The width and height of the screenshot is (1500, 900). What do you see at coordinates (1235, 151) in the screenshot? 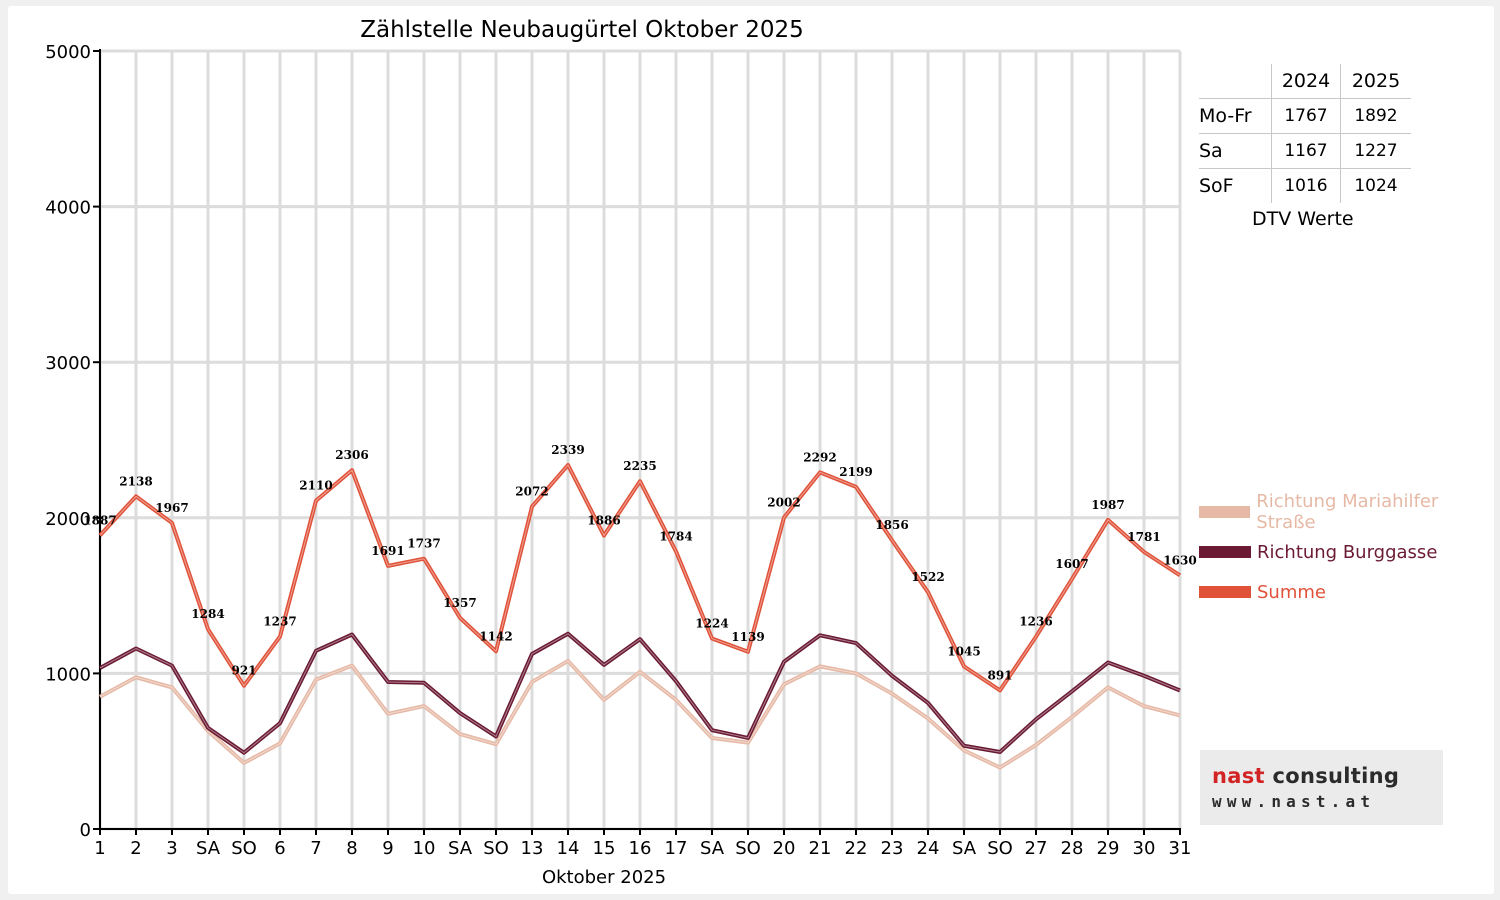
I see `dtv-row-label: Sa` at bounding box center [1235, 151].